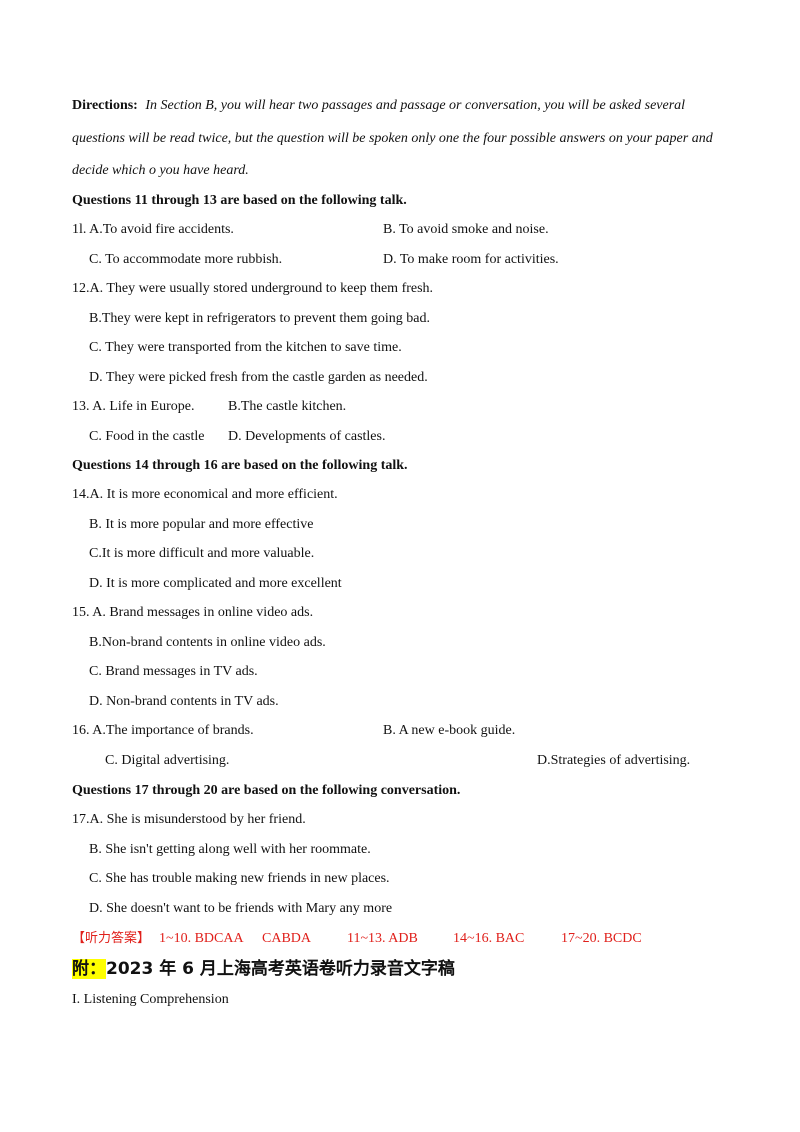 The width and height of the screenshot is (800, 1132). Describe the element at coordinates (133, 406) in the screenshot. I see `q13-option-a: 13. A. Life in Europe.` at that location.